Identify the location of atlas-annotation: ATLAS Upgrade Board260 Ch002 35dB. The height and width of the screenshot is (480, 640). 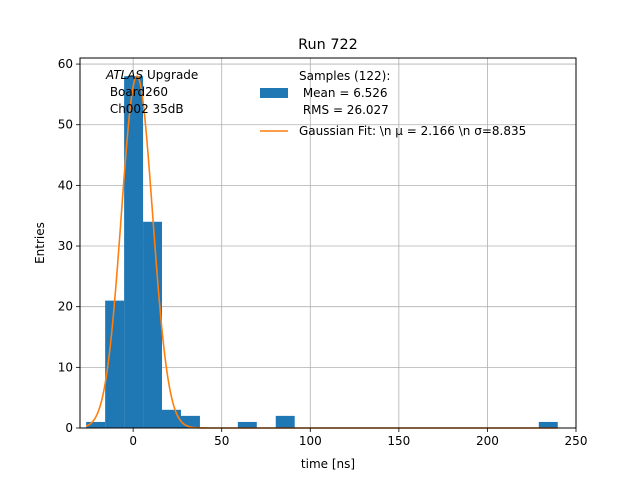
(151, 92).